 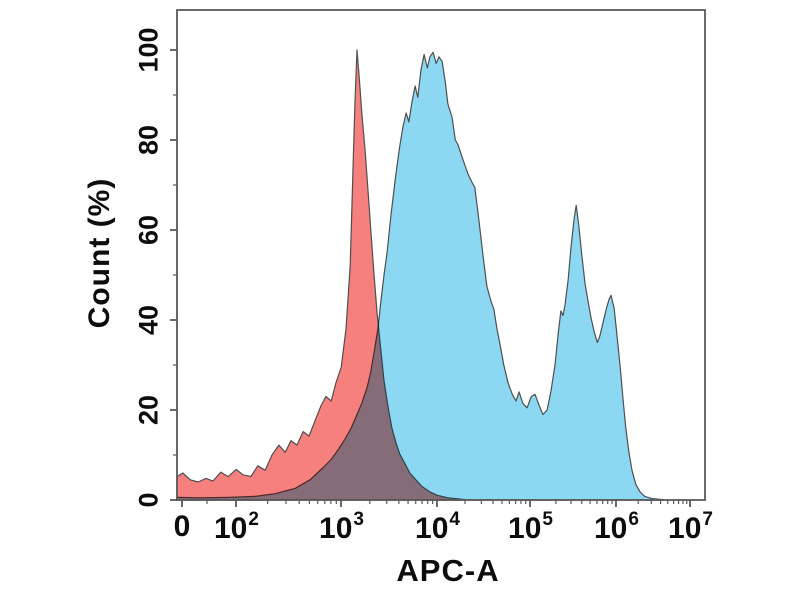 I want to click on x-axis-title: APC-A, so click(x=448, y=570).